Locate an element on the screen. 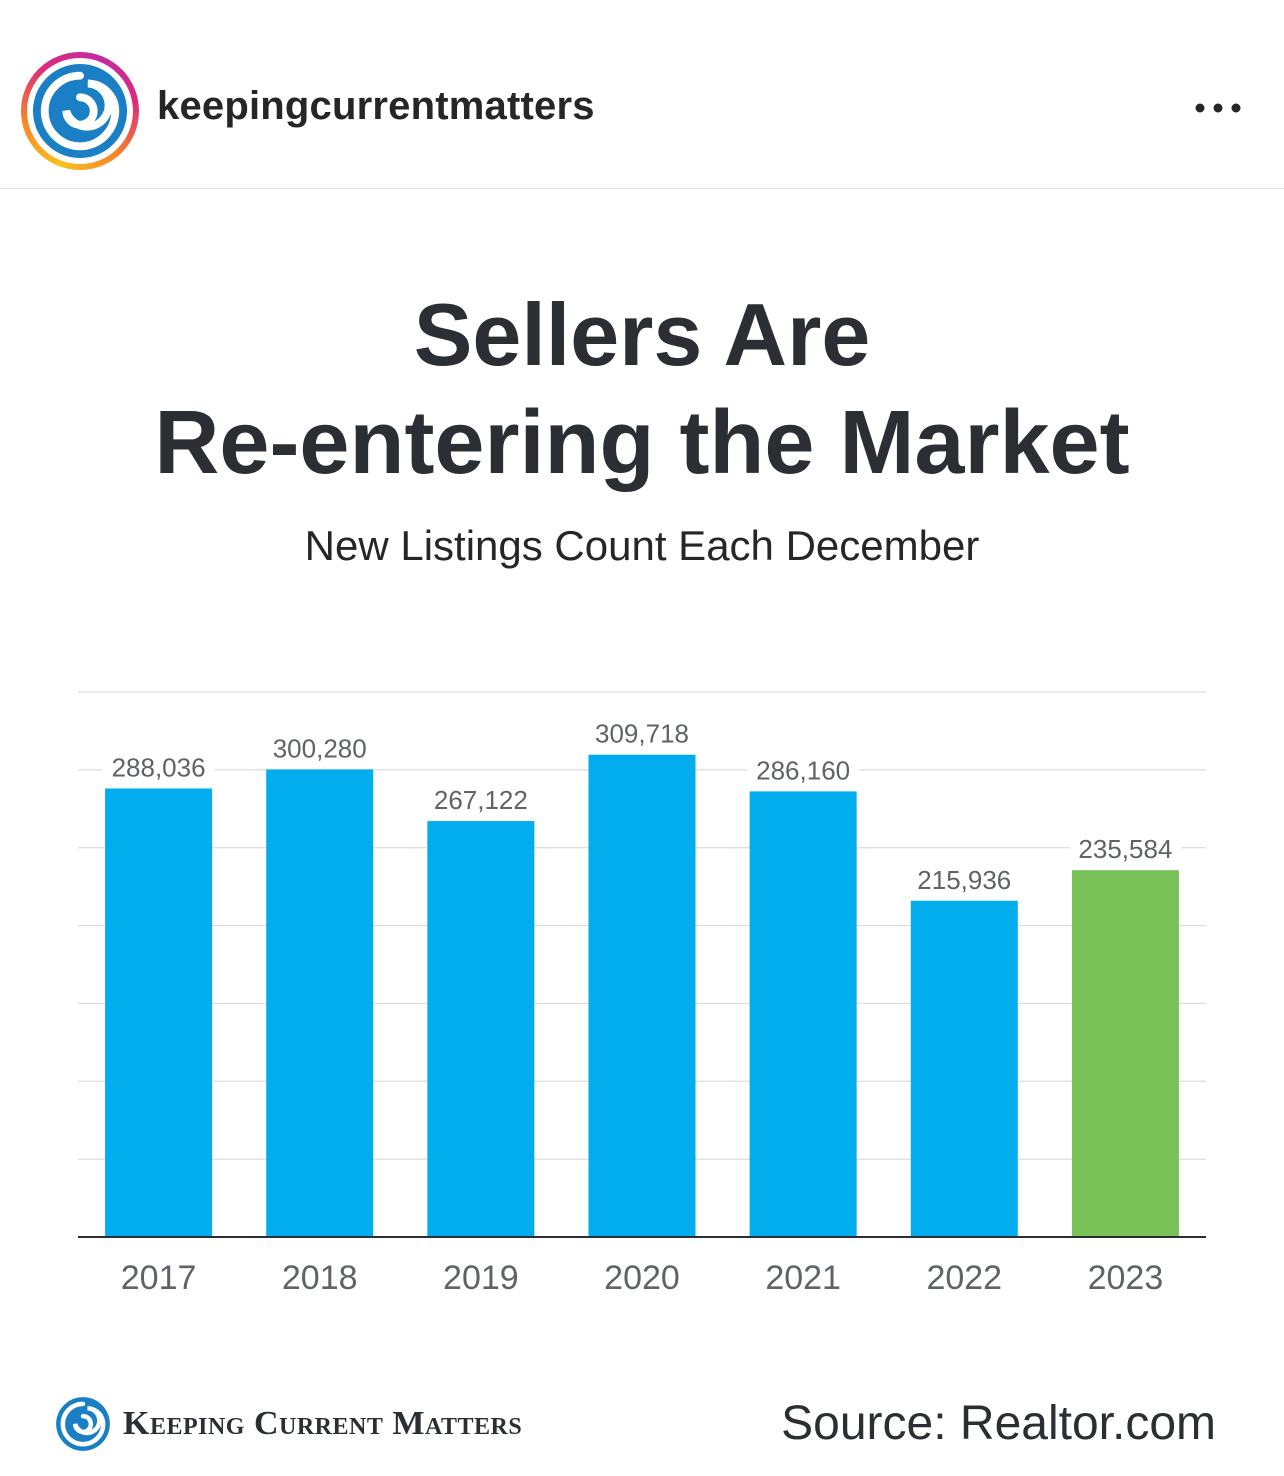 The height and width of the screenshot is (1476, 1284). data-label-2019: 267,122 is located at coordinates (481, 800).